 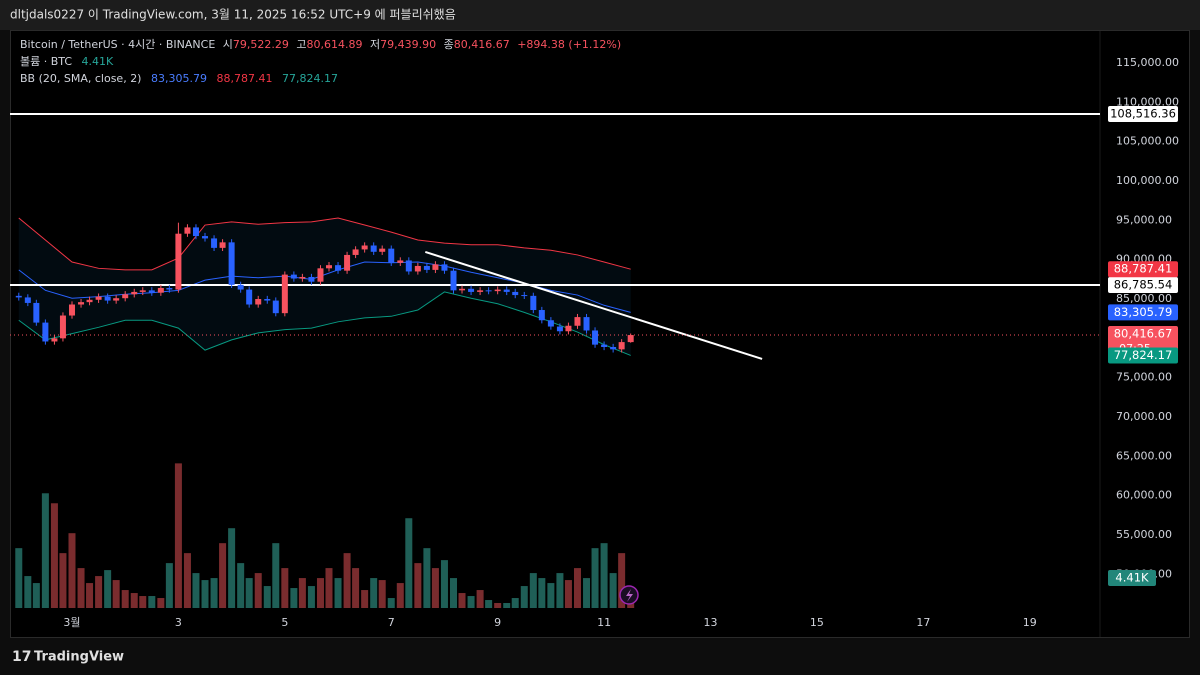 What do you see at coordinates (1144, 455) in the screenshot?
I see `y-tick-label: 65,000.00` at bounding box center [1144, 455].